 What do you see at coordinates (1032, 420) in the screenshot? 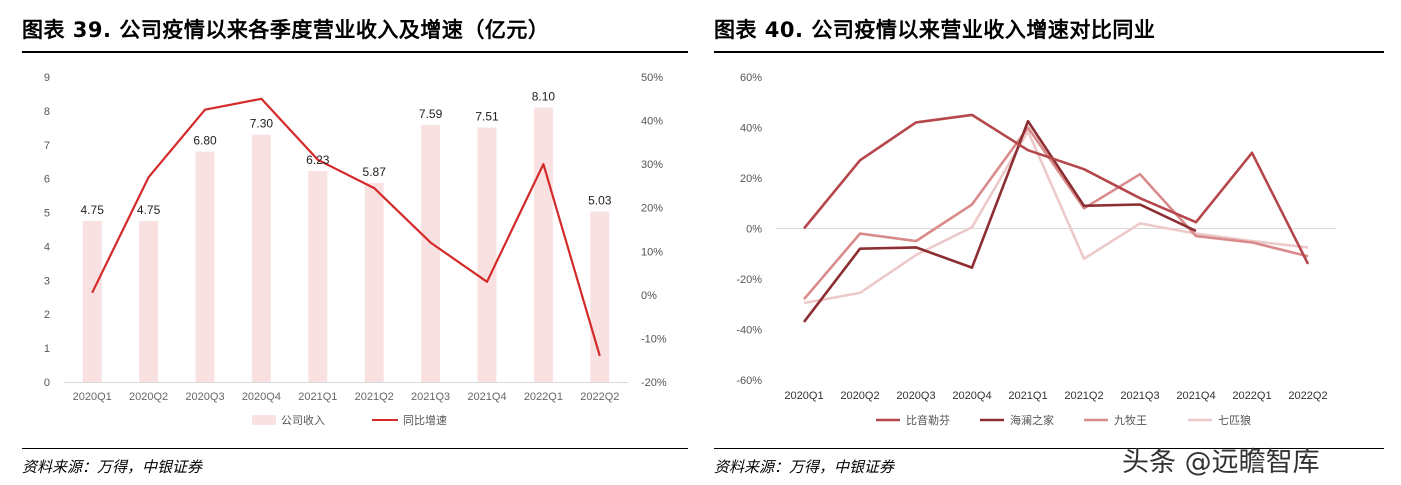
I see `legend-label: 海澜之家` at bounding box center [1032, 420].